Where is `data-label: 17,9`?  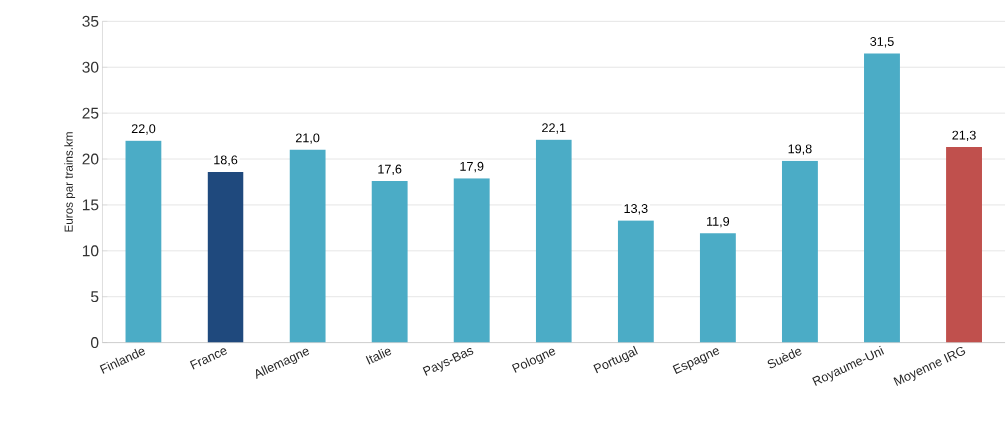 data-label: 17,9 is located at coordinates (472, 167).